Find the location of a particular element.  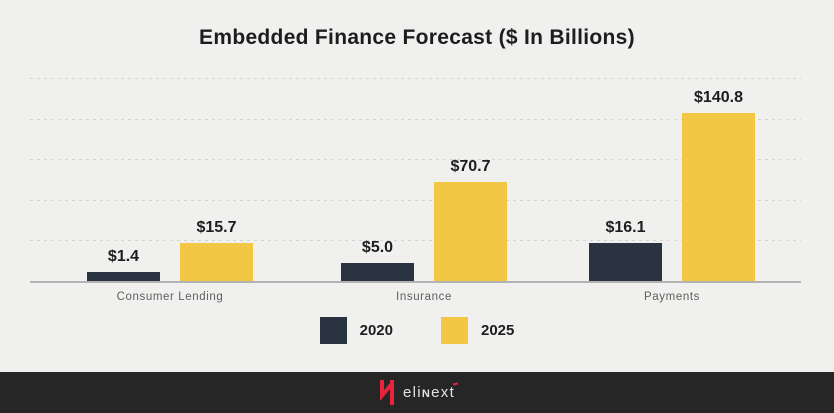

bar-2025-insurance is located at coordinates (470, 231).